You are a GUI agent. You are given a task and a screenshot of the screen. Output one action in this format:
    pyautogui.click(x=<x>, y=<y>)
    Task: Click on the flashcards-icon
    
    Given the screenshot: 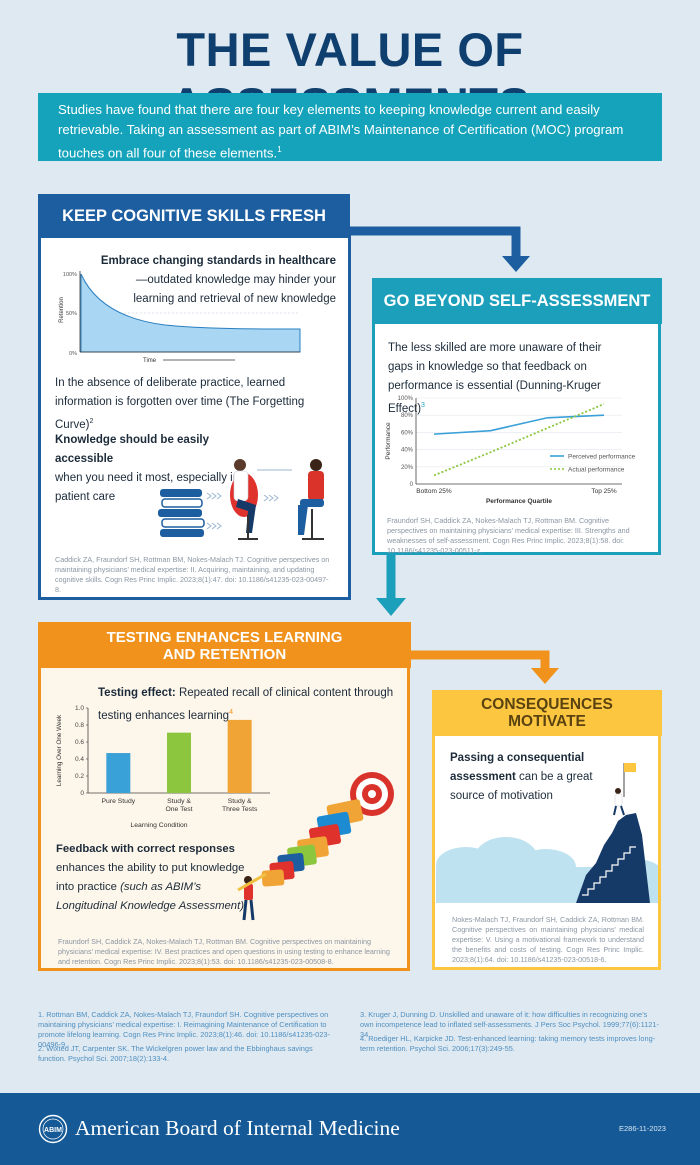 What is the action you would take?
    pyautogui.click(x=312, y=843)
    